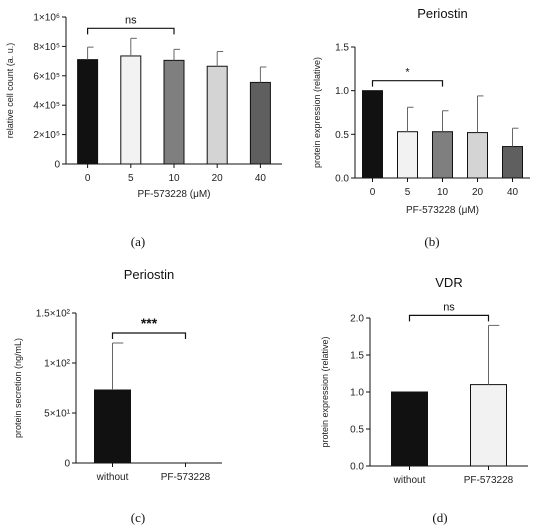 The image size is (550, 529). What do you see at coordinates (131, 20) in the screenshot?
I see `significance-label-a: ns` at bounding box center [131, 20].